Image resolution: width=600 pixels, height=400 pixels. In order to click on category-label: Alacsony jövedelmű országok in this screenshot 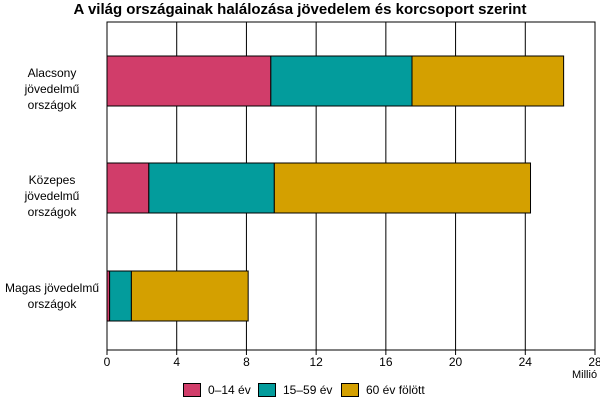, I will do `click(52, 89)`.